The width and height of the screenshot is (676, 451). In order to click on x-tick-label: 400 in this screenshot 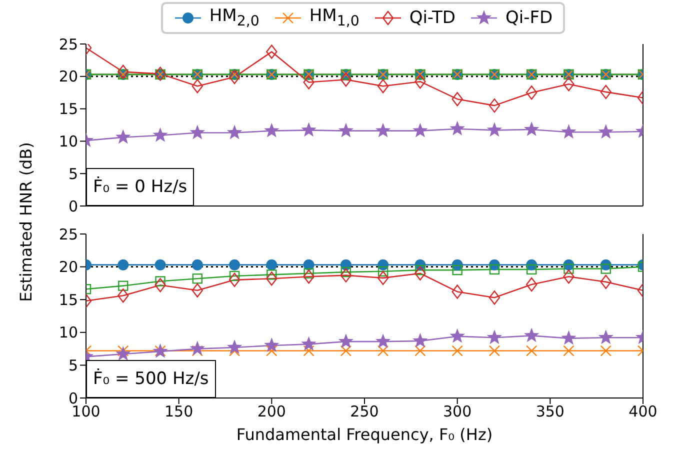, I will do `click(643, 411)`.